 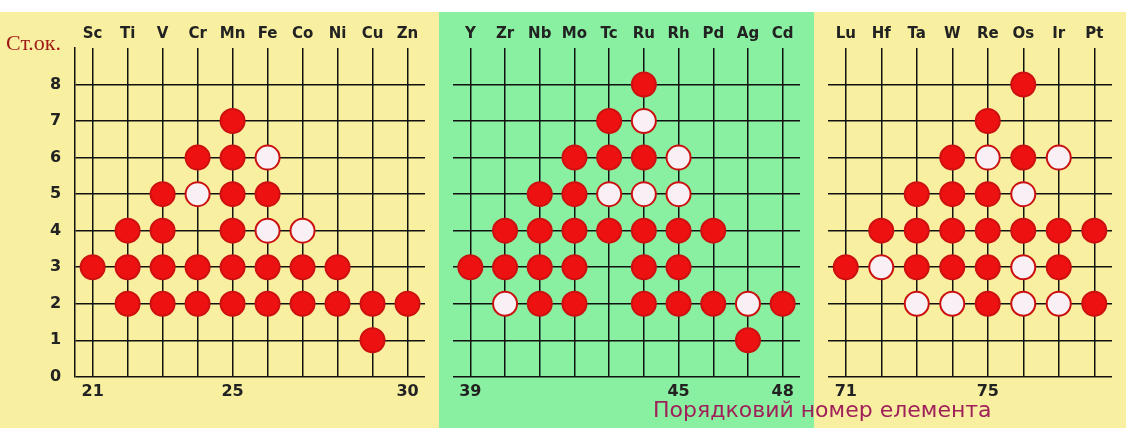 I want to click on x-tick-label: W, so click(x=952, y=32).